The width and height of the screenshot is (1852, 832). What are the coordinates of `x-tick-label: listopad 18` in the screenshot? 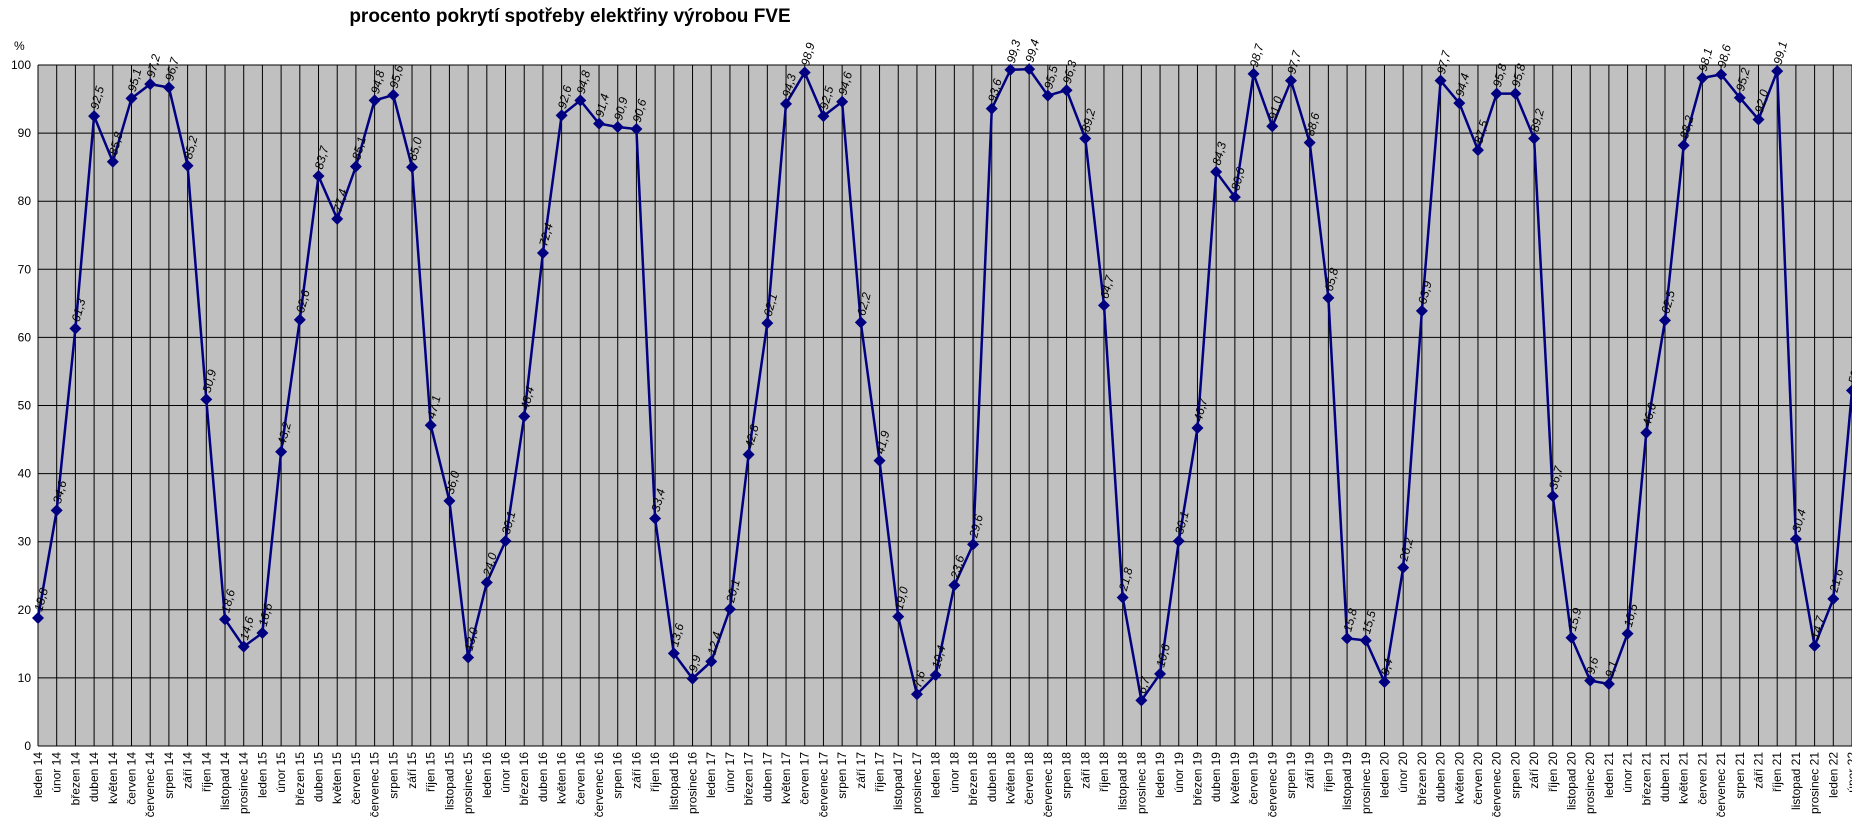 It's located at (1123, 781).